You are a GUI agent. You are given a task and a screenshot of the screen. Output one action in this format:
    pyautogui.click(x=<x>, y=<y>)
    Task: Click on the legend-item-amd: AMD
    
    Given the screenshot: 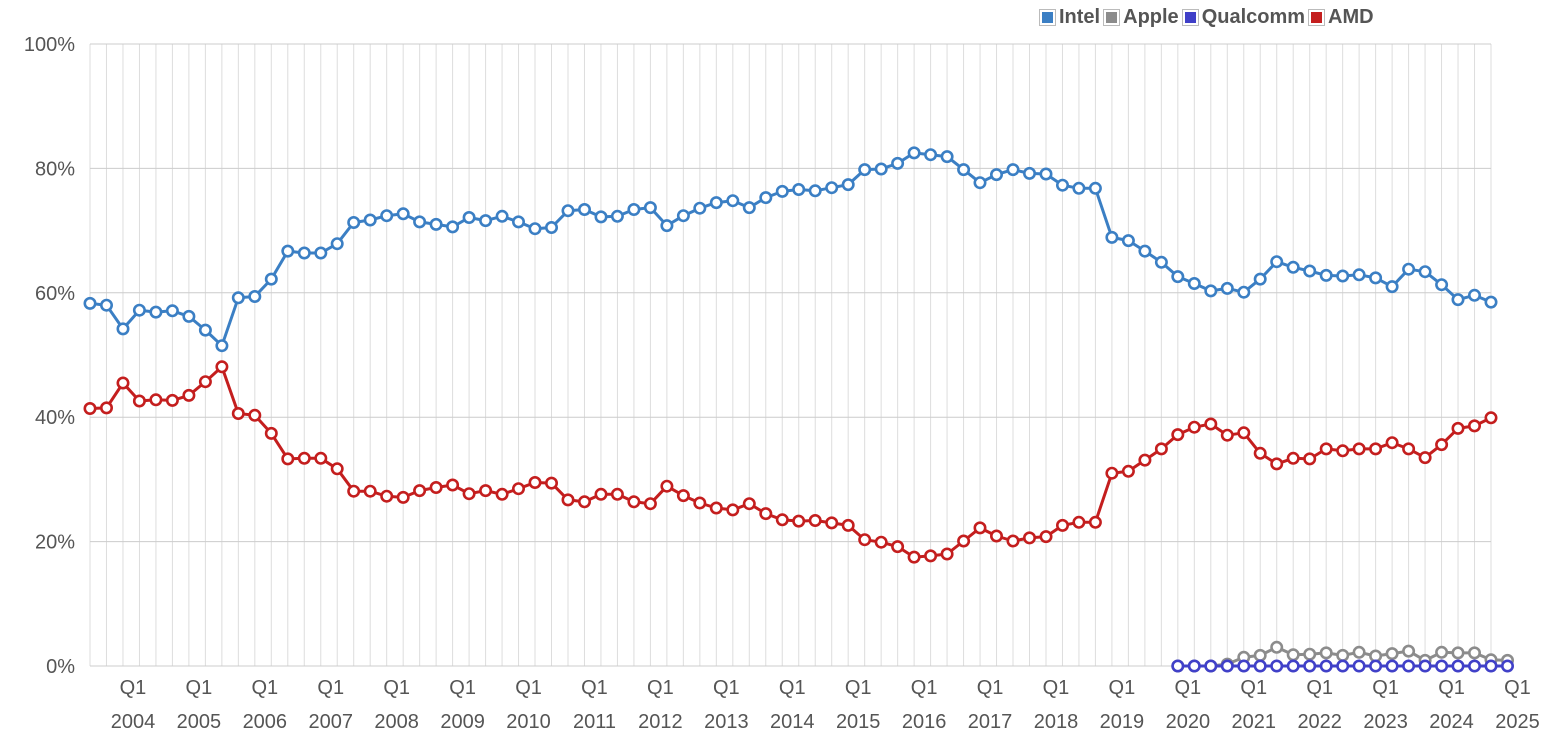 What is the action you would take?
    pyautogui.click(x=1341, y=17)
    